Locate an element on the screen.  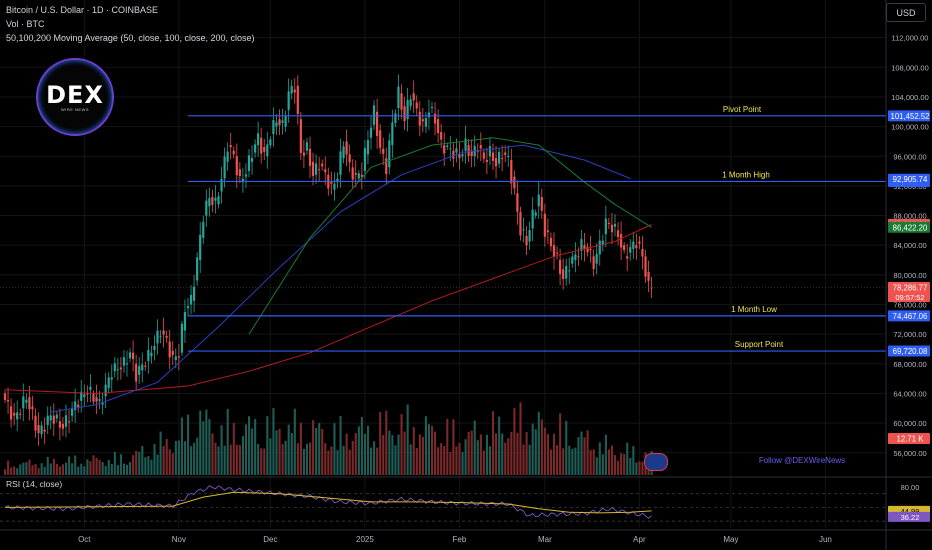
volume-indicator-label: Vol · BTC is located at coordinates (25, 24).